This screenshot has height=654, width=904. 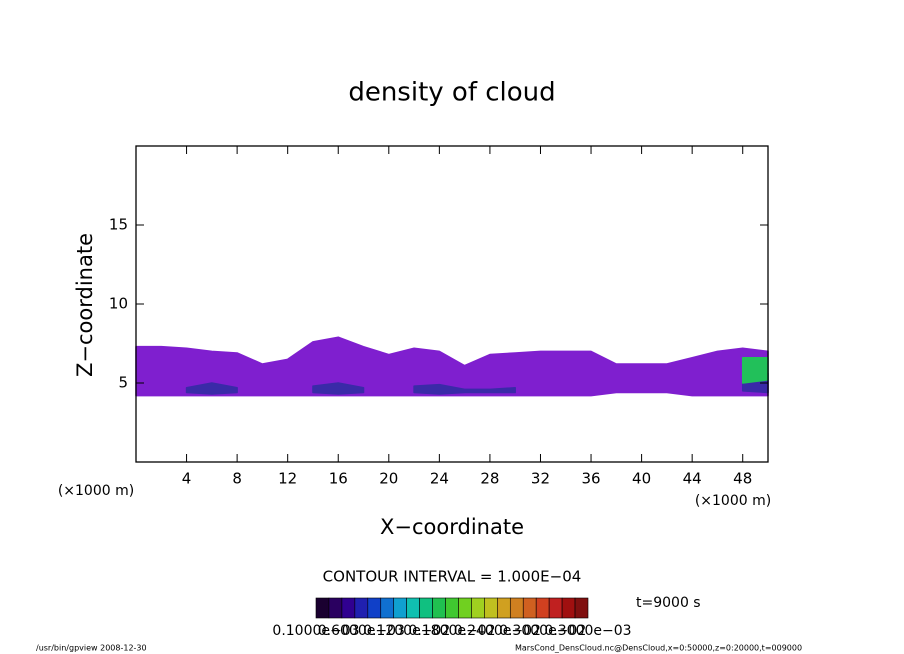 I want to click on colorbar-label: 0.1000e−03, so click(x=315, y=631).